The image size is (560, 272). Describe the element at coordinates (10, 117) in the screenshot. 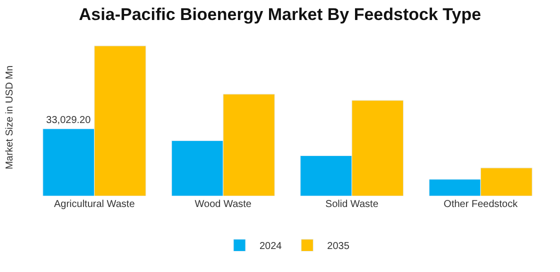

I see `y-axis-title: Market Size in USD Mn` at that location.